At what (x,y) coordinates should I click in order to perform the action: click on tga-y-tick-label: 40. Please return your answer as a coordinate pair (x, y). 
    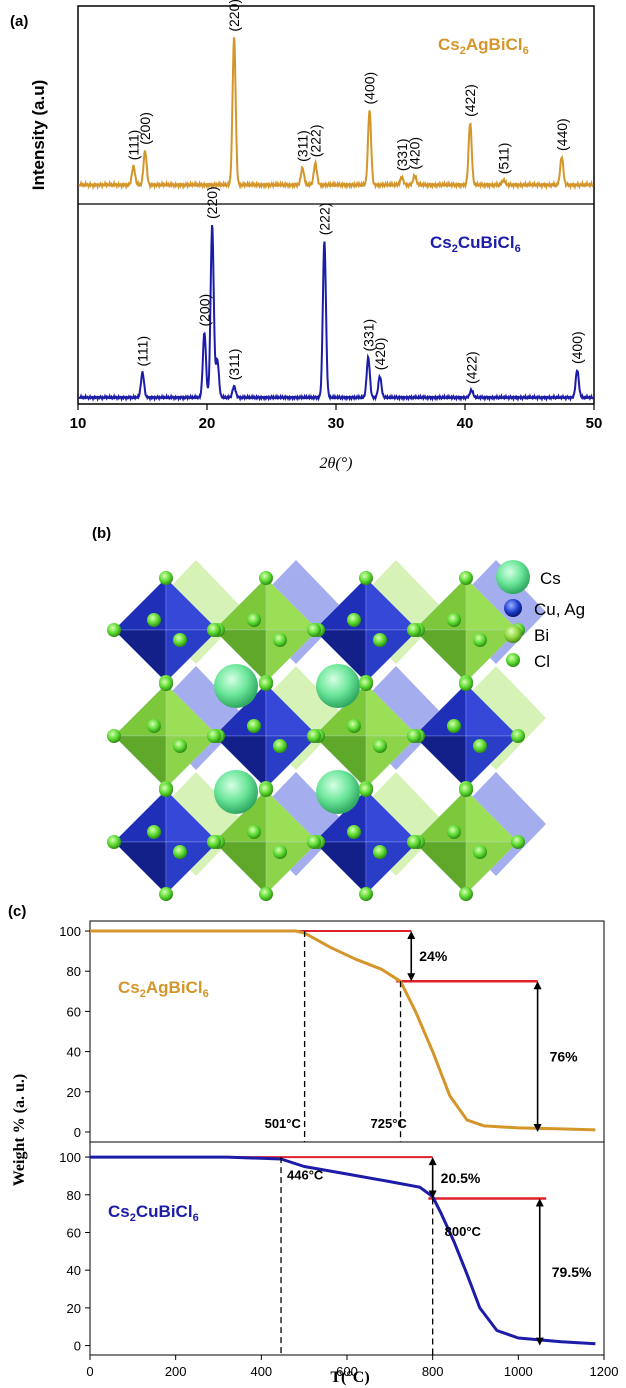
    Looking at the image, I should click on (74, 1270).